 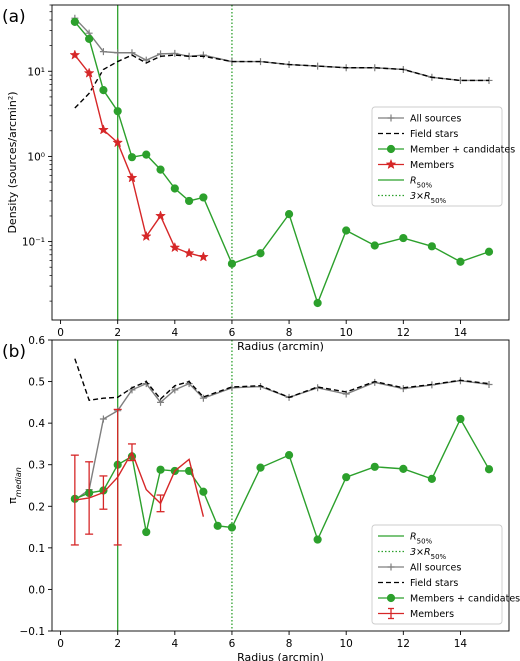 What do you see at coordinates (33, 632) in the screenshot?
I see `y-tick-label: −0.1` at bounding box center [33, 632].